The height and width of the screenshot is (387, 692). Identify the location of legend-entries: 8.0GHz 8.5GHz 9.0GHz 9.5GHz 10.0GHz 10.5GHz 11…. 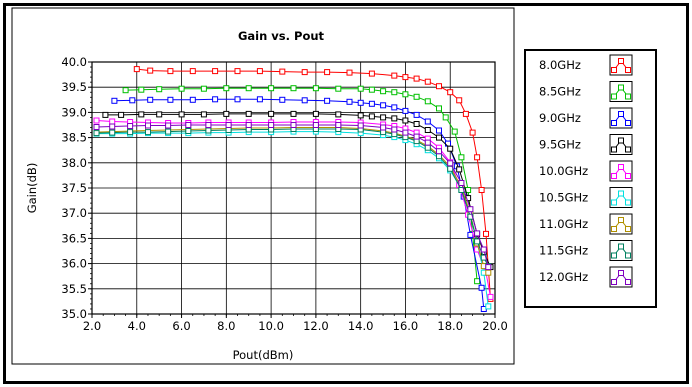
(586, 171).